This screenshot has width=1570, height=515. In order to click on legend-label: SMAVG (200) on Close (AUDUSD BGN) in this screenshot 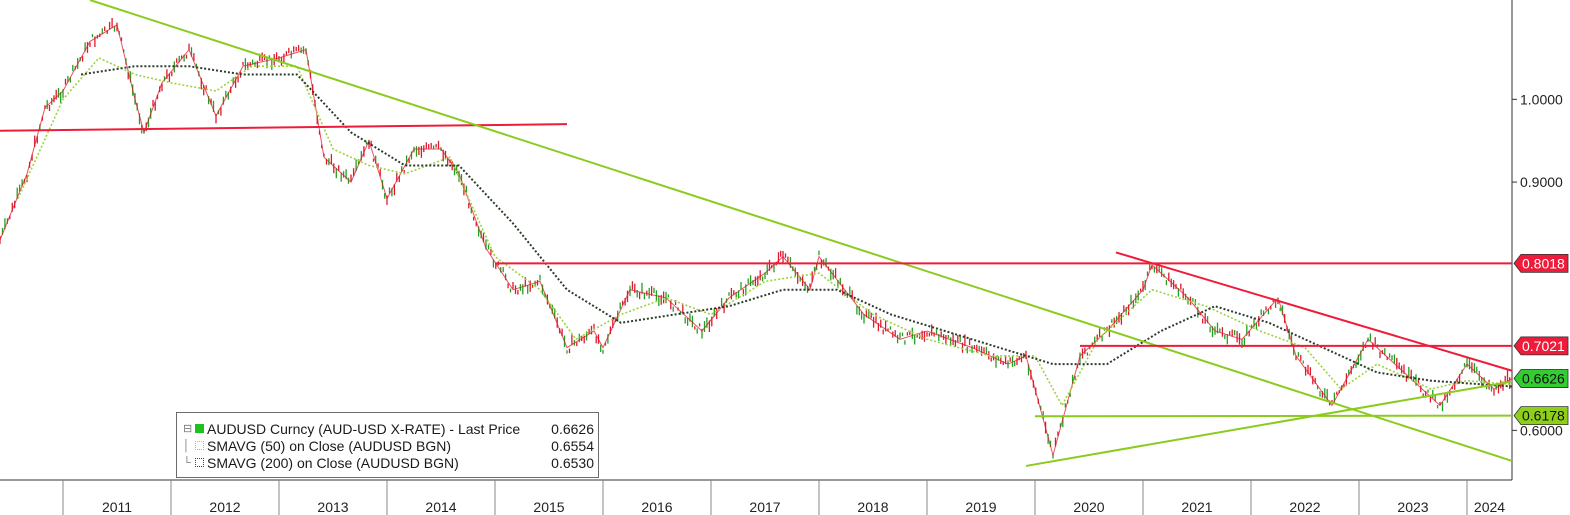, I will do `click(333, 463)`.